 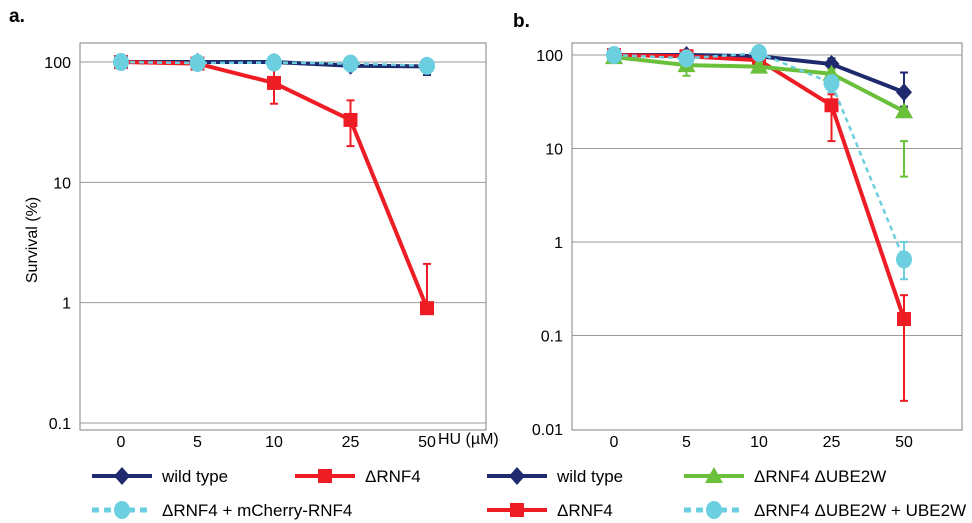 I want to click on panel-b-y-tick-label: 0.01, so click(x=547, y=430).